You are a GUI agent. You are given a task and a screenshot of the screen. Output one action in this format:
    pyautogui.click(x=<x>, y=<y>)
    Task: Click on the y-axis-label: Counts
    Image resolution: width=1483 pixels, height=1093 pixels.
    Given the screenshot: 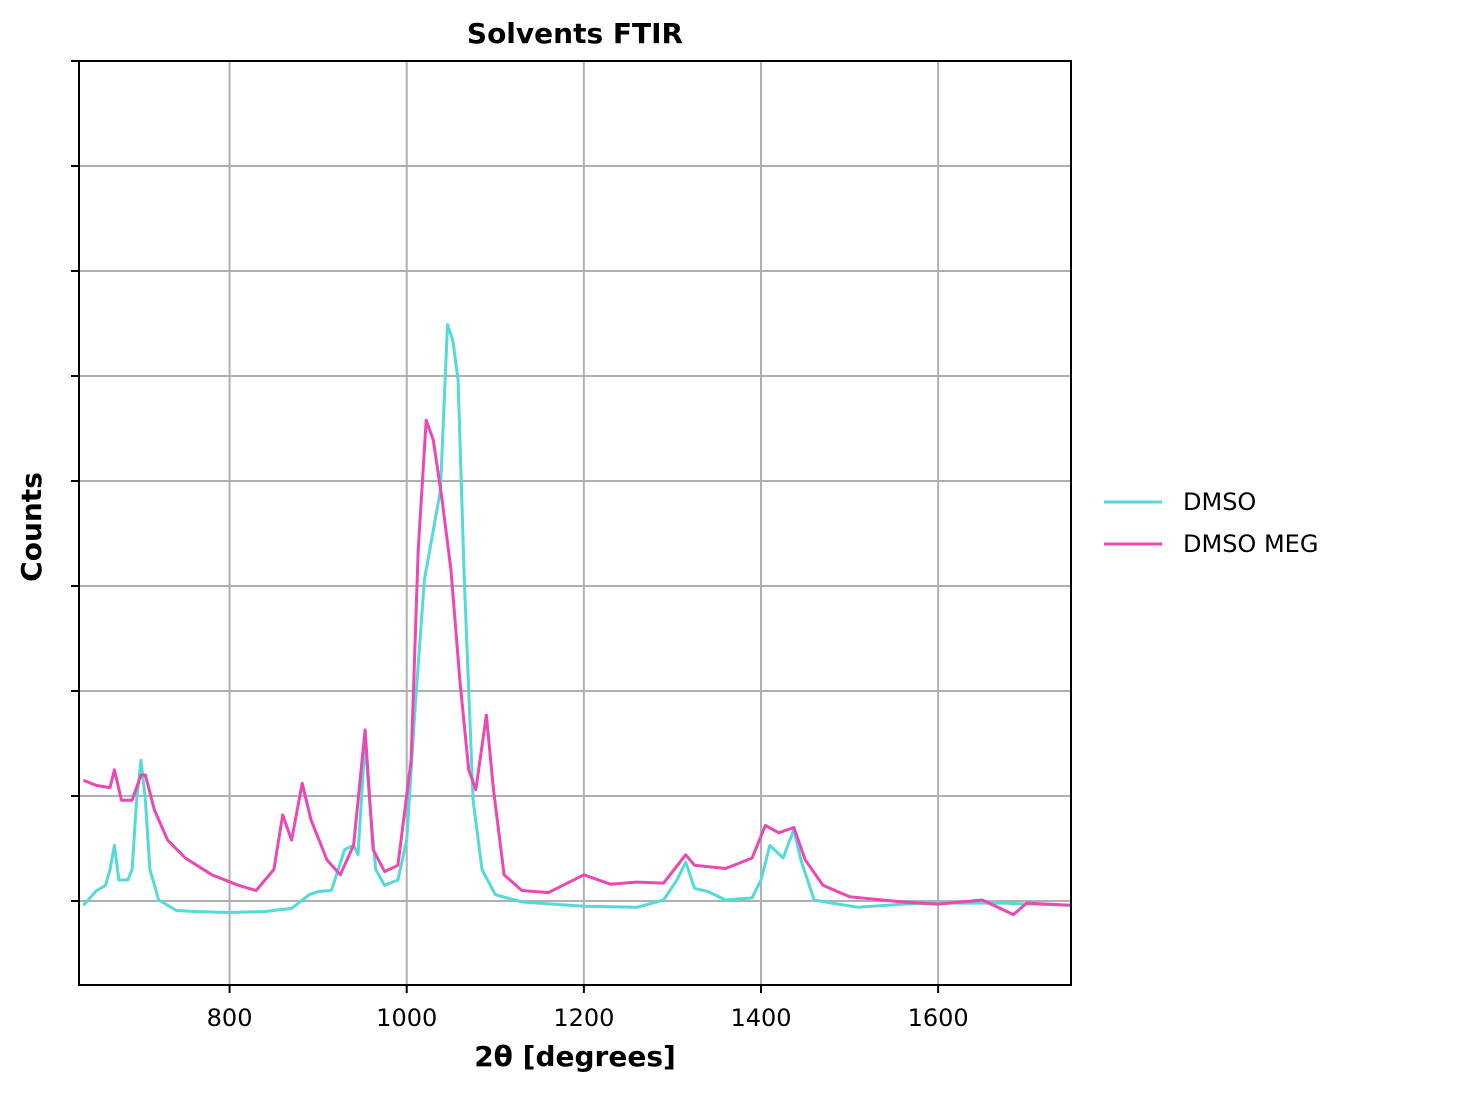 What is the action you would take?
    pyautogui.click(x=31, y=527)
    